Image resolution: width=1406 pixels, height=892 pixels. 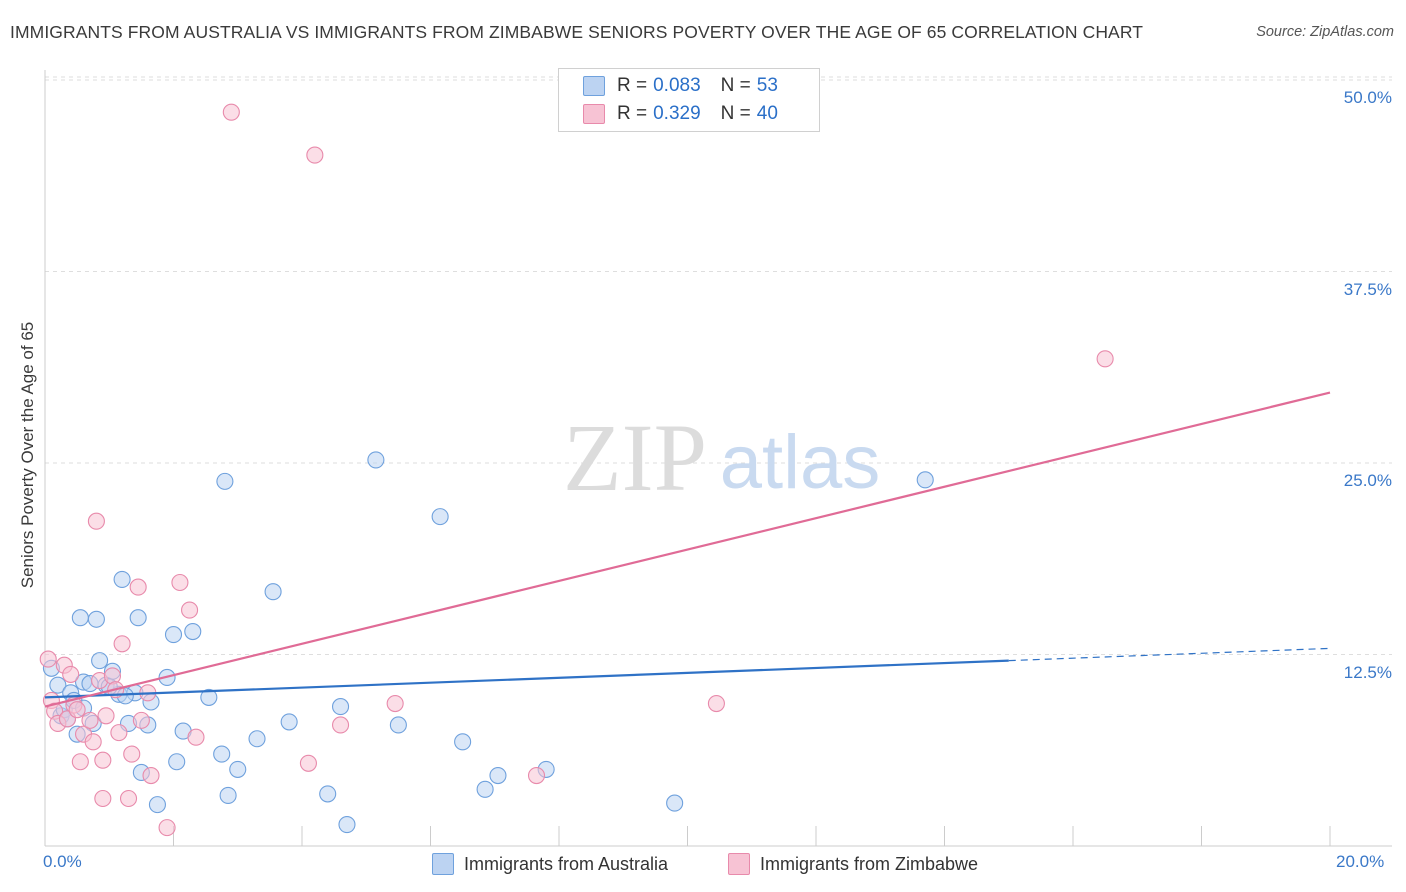 I want to click on legend-r-value-zimbabwe: 0.329, so click(x=677, y=113).